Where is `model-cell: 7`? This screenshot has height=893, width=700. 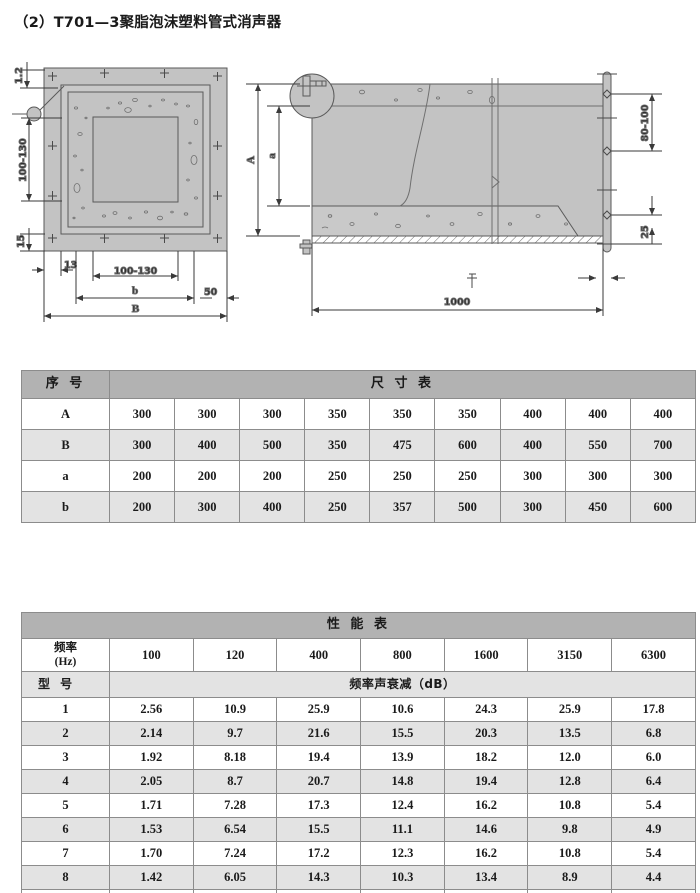
model-cell: 7 is located at coordinates (65, 853).